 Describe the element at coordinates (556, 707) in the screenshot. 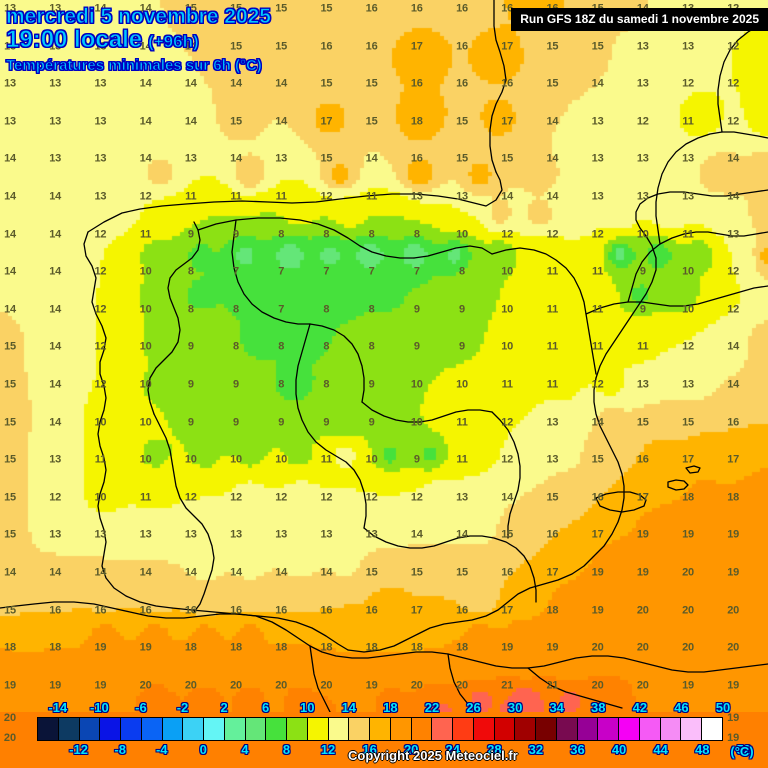

I see `colorbar-label-top: 34` at that location.